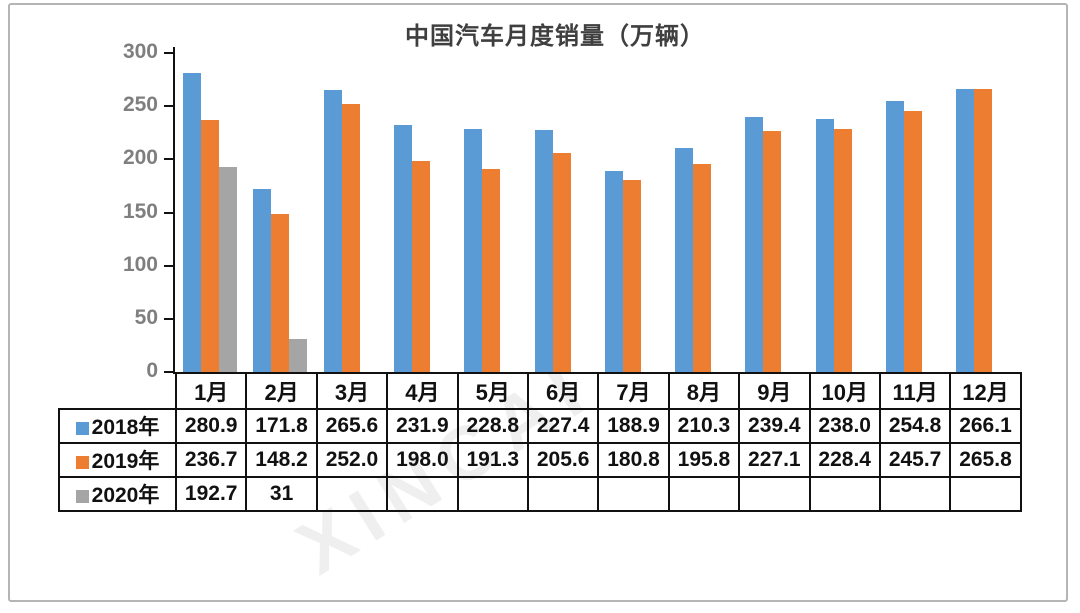 The image size is (1080, 613). Describe the element at coordinates (704, 494) in the screenshot. I see `table-cell-2020年-8月` at that location.